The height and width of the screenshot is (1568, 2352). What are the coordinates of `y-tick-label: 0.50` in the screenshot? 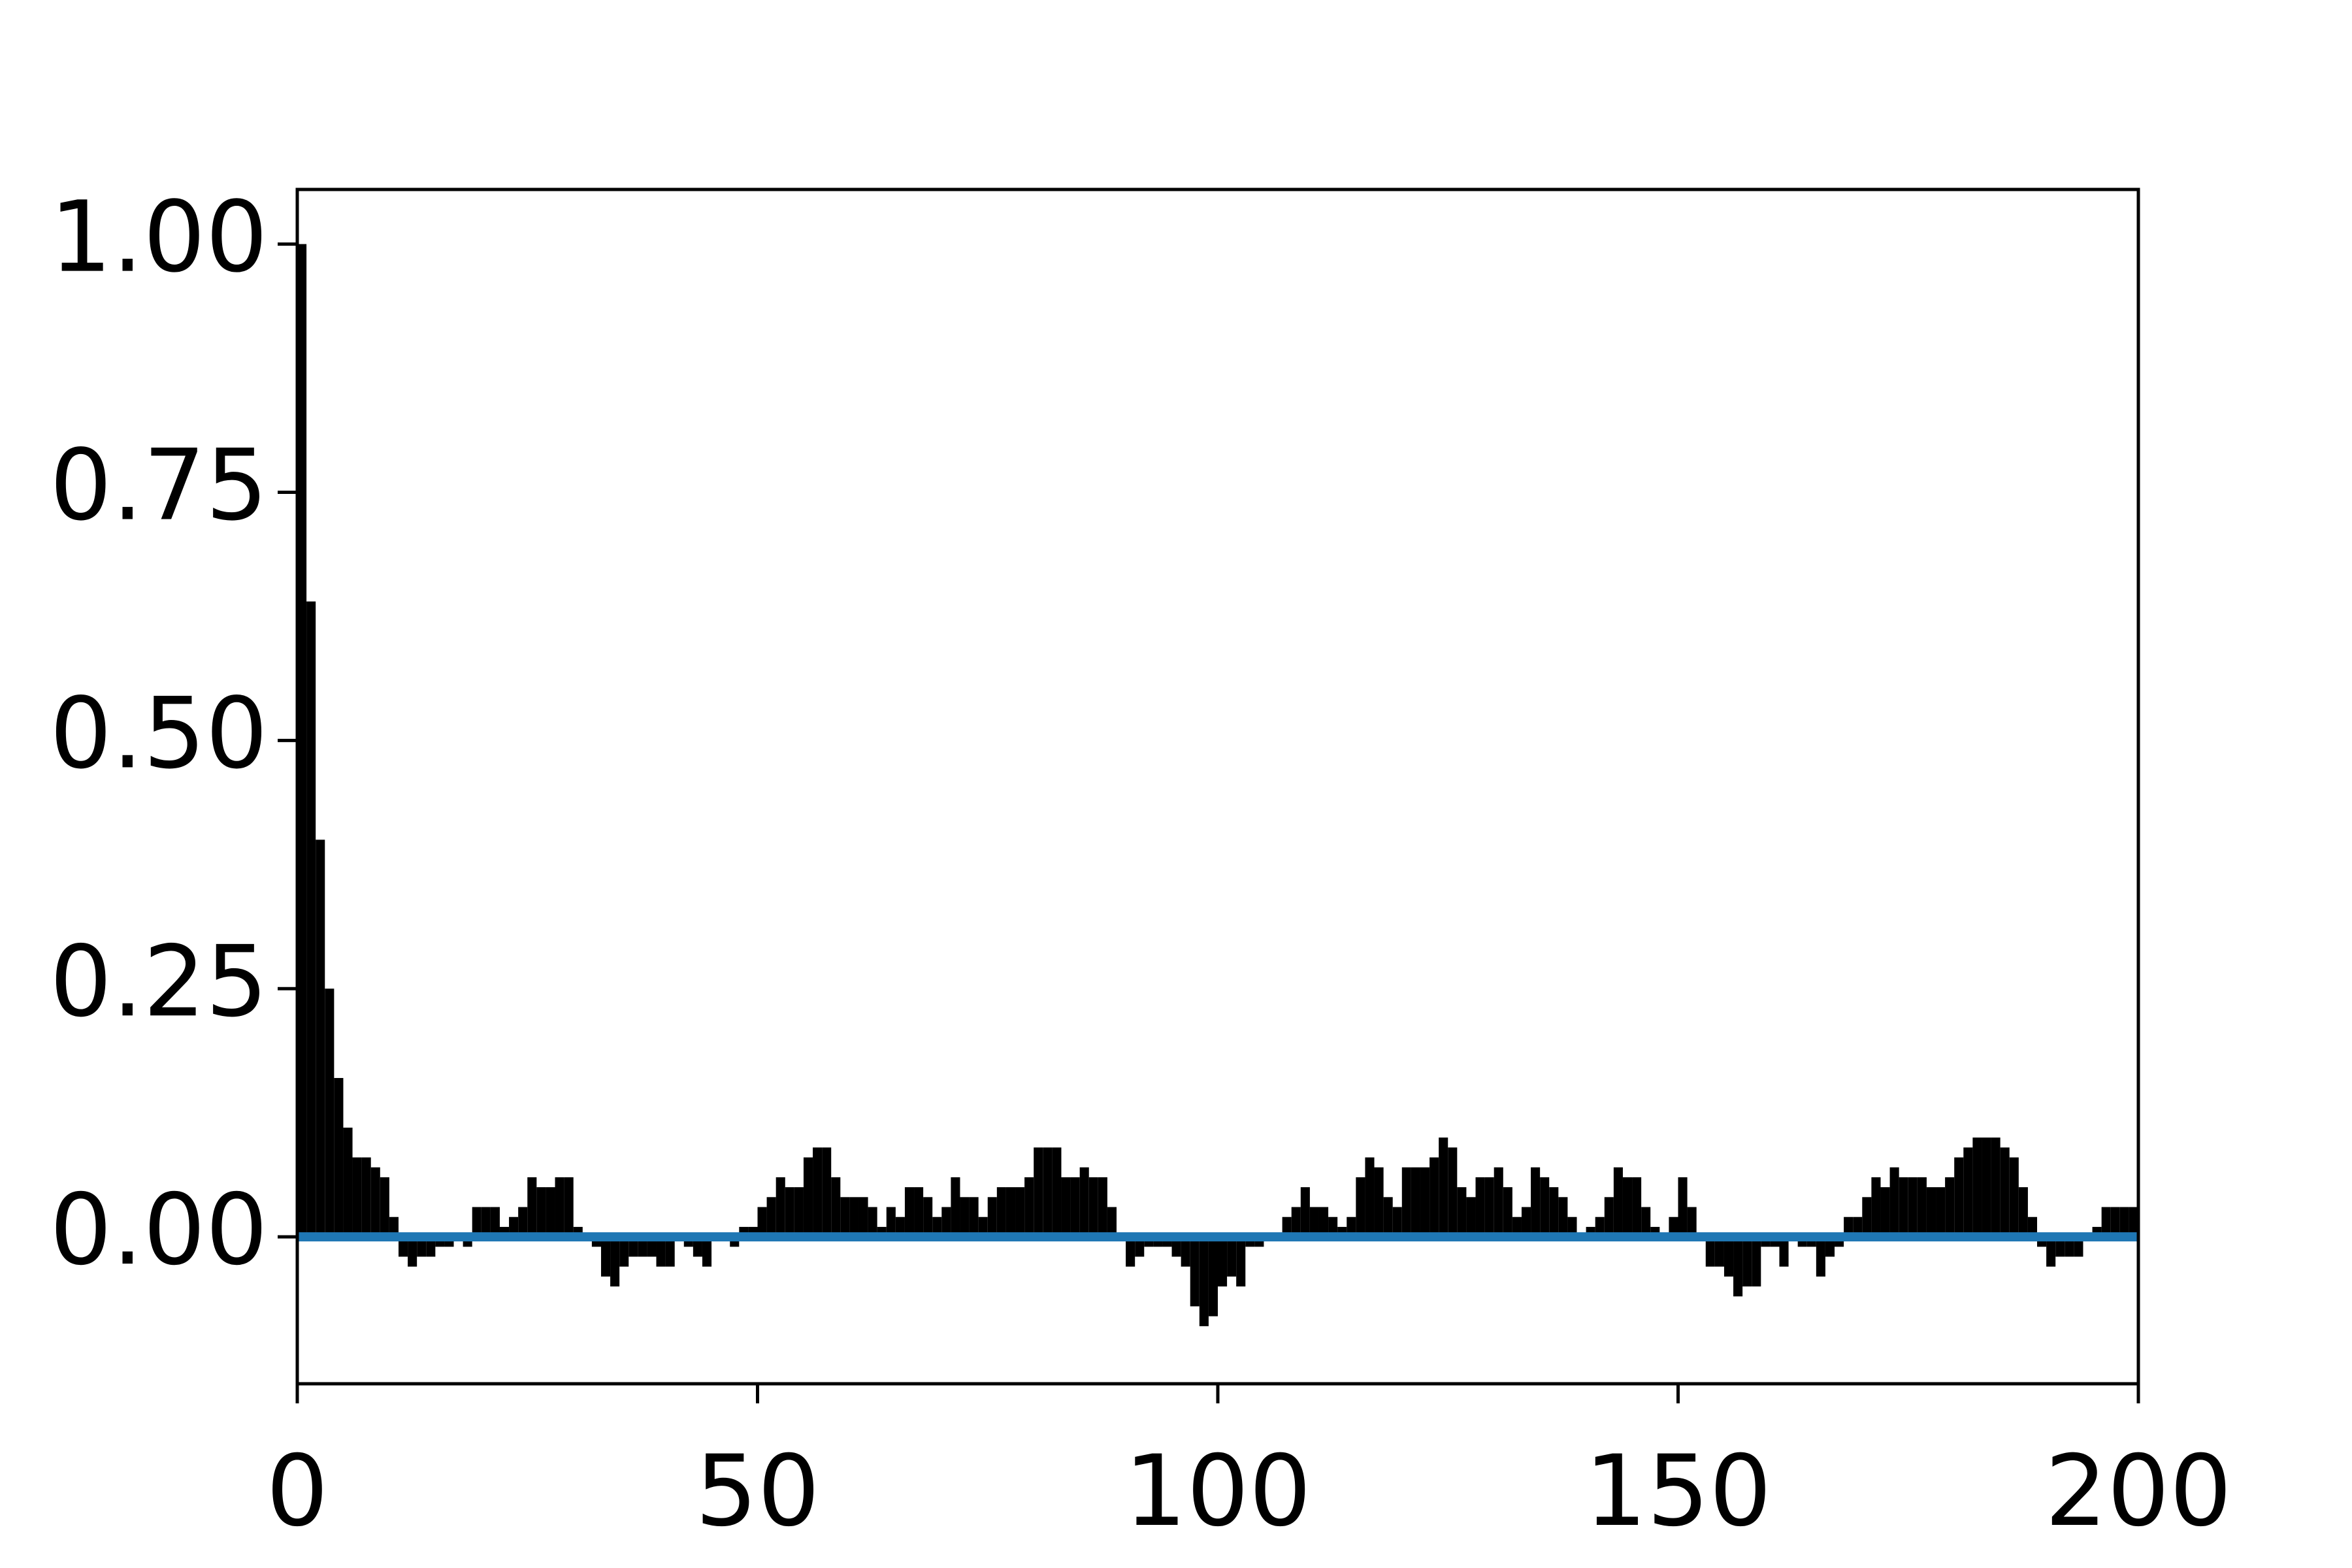 It's located at (159, 734).